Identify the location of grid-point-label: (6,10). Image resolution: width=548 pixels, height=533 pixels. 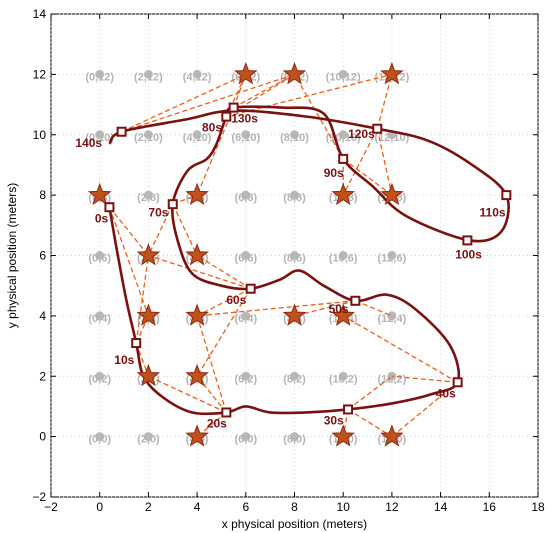
(245, 138).